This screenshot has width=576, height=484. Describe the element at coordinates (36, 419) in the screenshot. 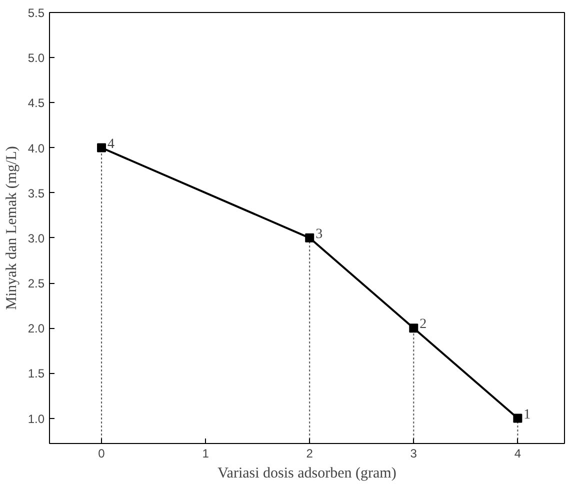

I see `y-tick-label: 1.0` at that location.